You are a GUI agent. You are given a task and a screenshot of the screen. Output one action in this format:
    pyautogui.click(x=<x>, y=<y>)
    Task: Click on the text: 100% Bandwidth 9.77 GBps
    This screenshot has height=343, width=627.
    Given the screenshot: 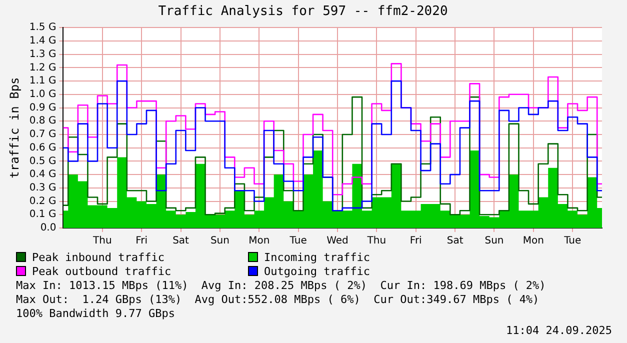 What is the action you would take?
    pyautogui.click(x=96, y=314)
    